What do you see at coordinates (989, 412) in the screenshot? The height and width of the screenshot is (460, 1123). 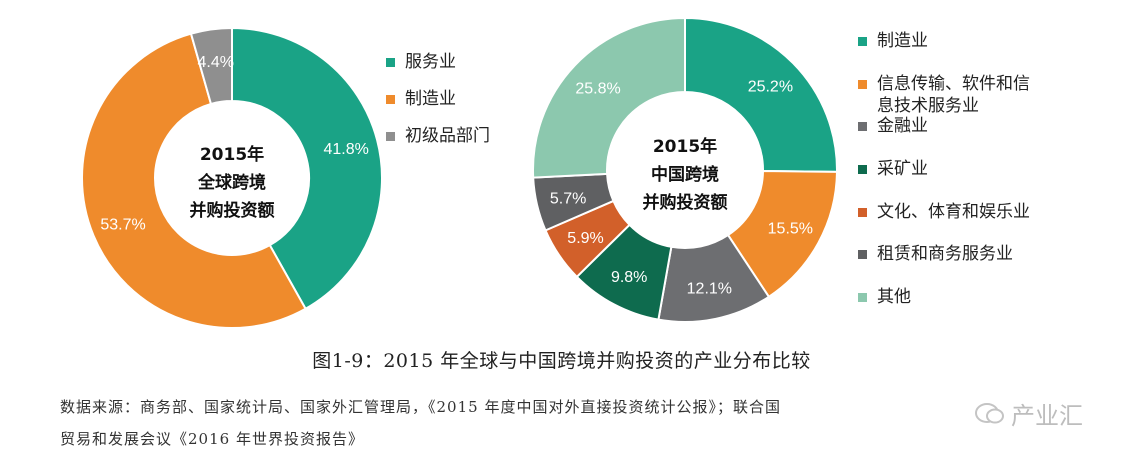 I see `chat-bubble-icon` at bounding box center [989, 412].